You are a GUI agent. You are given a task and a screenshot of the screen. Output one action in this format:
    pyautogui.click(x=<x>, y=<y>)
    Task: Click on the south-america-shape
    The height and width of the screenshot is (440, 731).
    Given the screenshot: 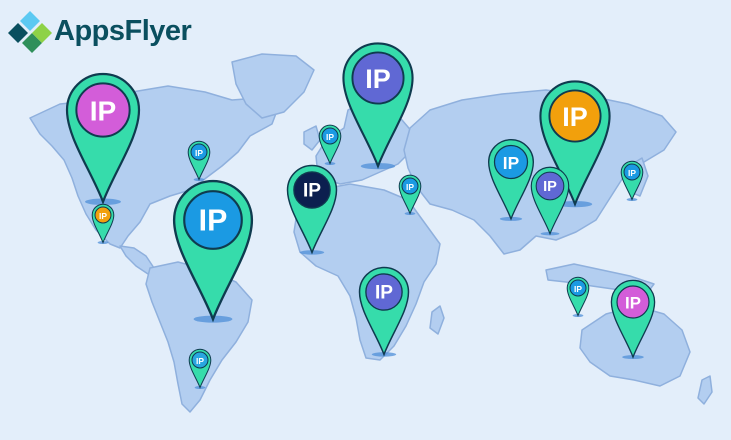 What is the action you would take?
    pyautogui.click(x=199, y=337)
    